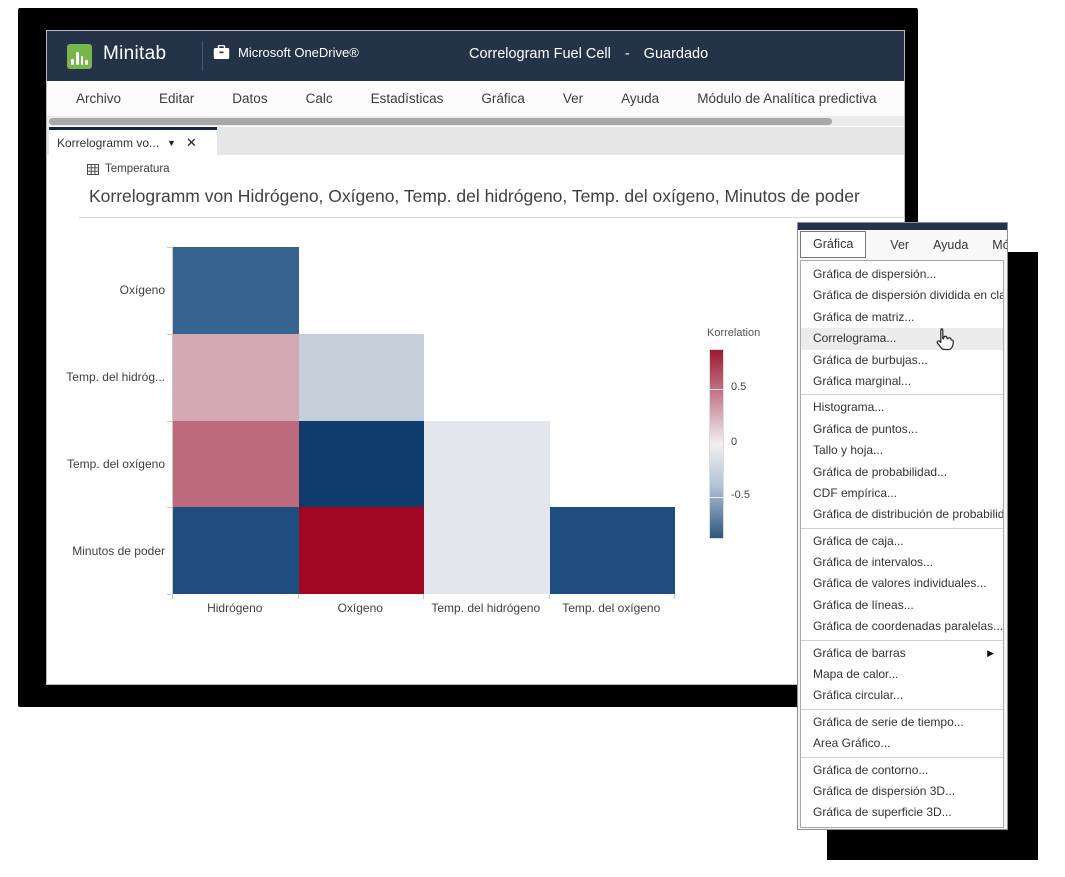  Describe the element at coordinates (135, 53) in the screenshot. I see `app-name: Minitab` at that location.